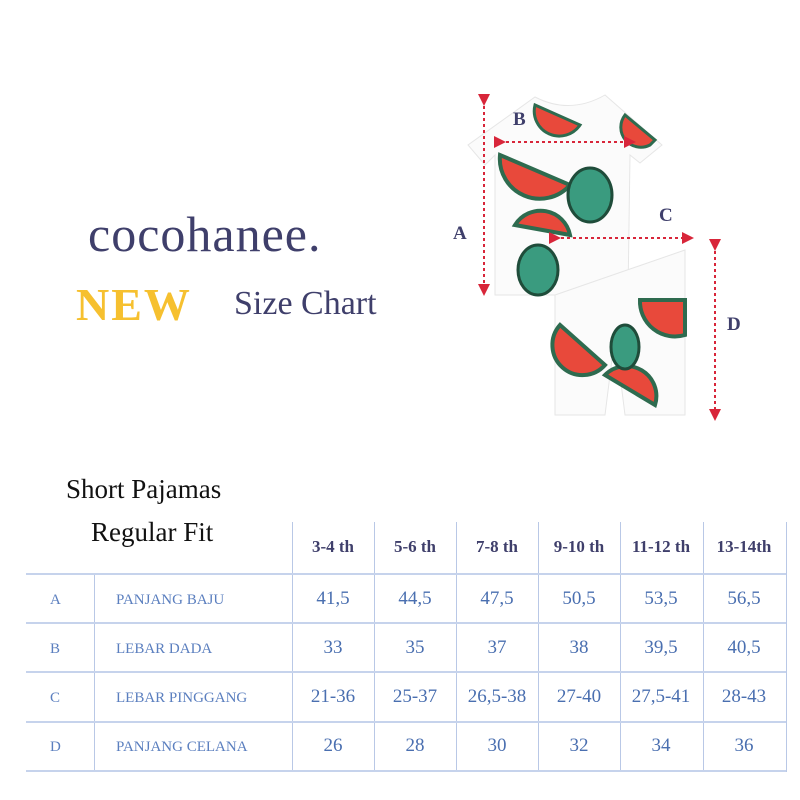 The image size is (800, 800). Describe the element at coordinates (205, 234) in the screenshot. I see `brand-logo: cocohanee.` at that location.